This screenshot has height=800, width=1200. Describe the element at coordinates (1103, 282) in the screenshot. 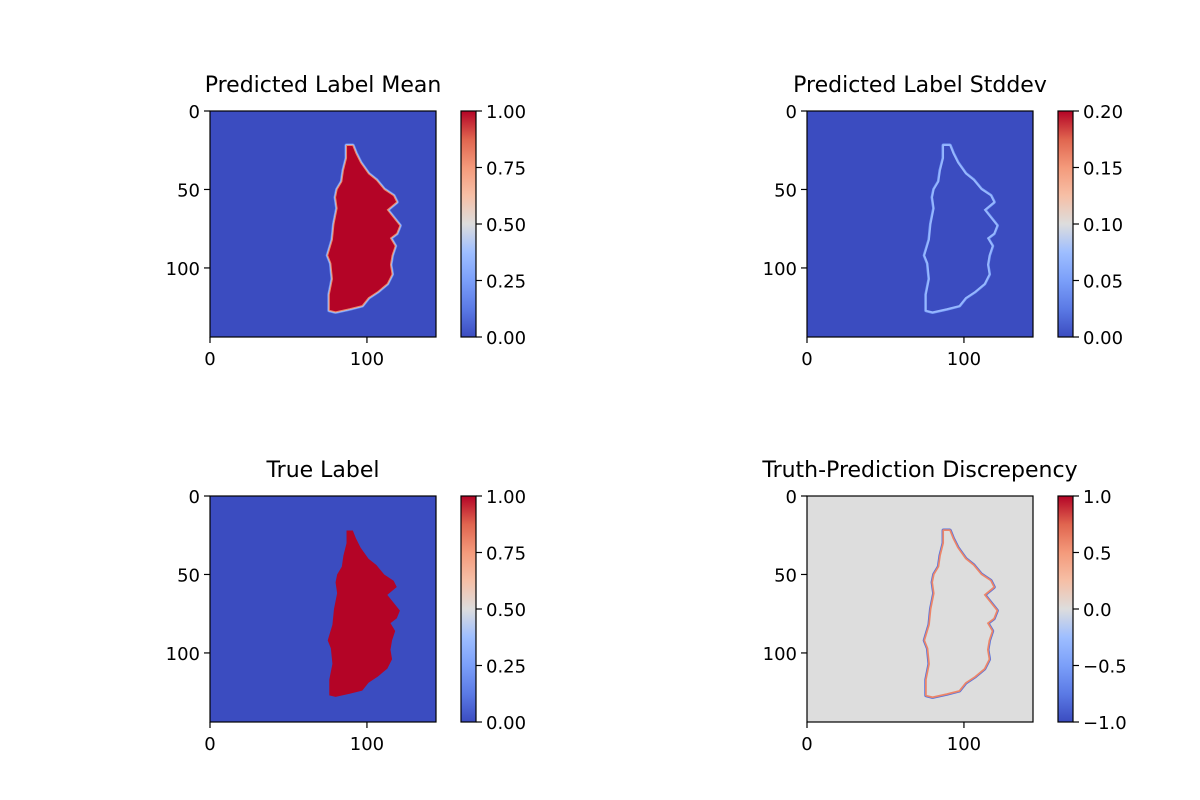

I see `colorbar-tick-label: 0.05` at that location.